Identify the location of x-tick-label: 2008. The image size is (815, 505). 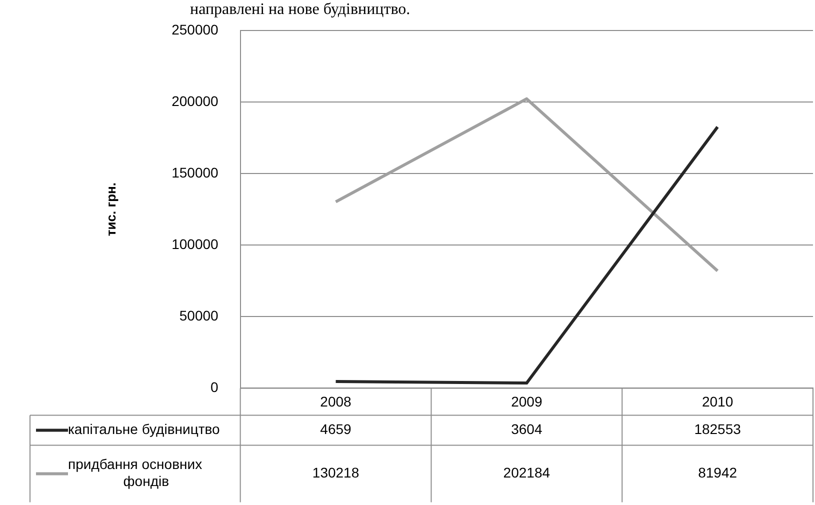
(336, 401).